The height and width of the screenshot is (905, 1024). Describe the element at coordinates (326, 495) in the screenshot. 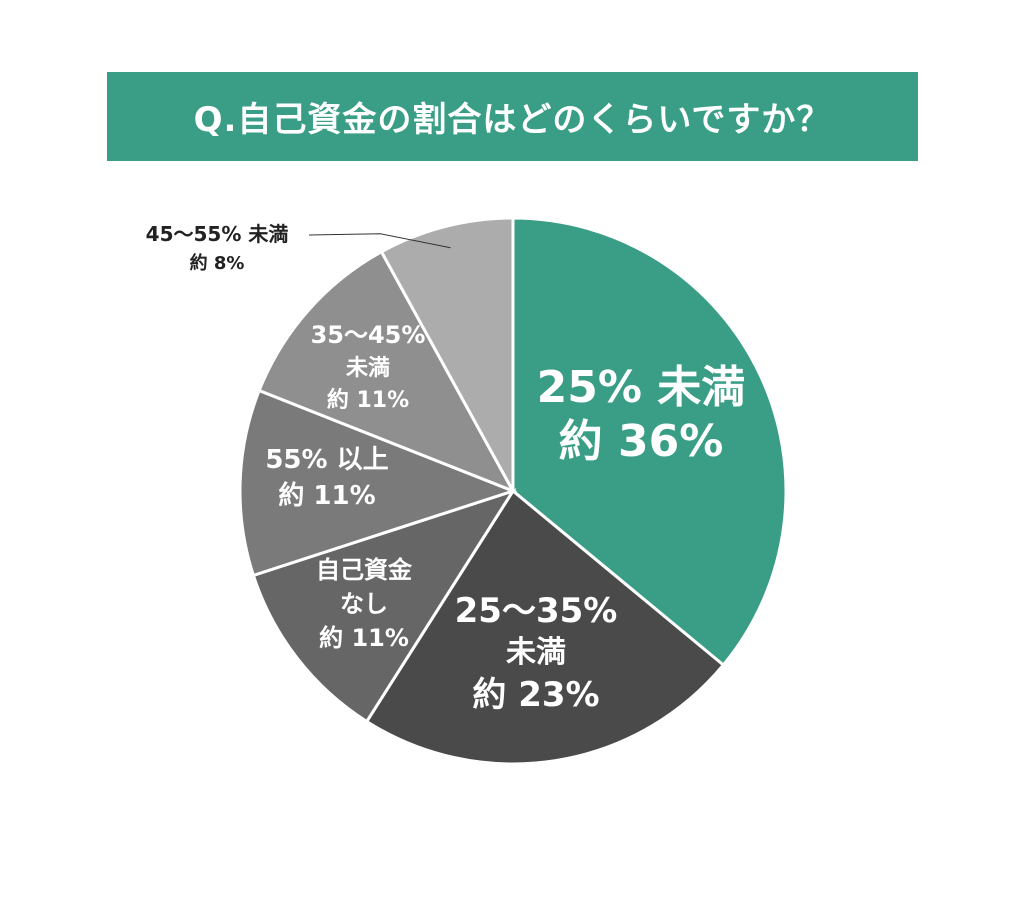

I see `slice-4-label-2: 約 11%` at that location.